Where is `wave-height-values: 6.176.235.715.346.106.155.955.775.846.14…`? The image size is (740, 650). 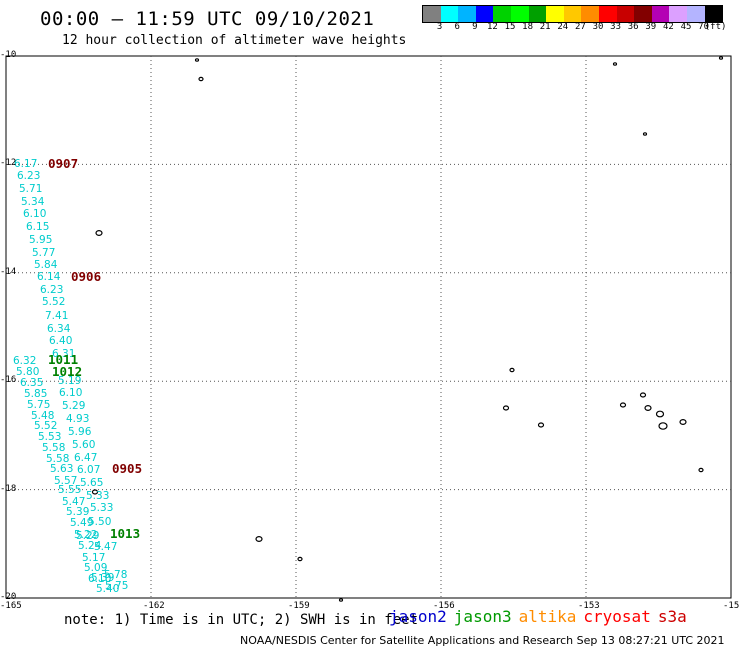 wave-height-values: 6.176.235.715.346.106.155.955.775.846.14… is located at coordinates (70, 376).